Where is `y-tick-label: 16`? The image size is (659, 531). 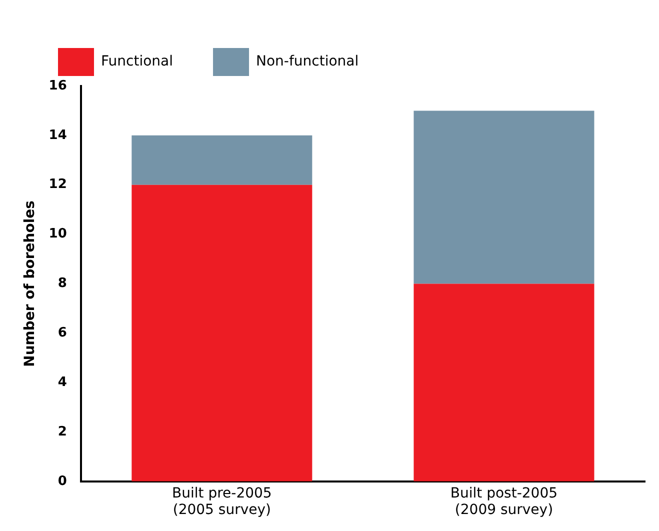 y-tick-label: 16 is located at coordinates (57, 86).